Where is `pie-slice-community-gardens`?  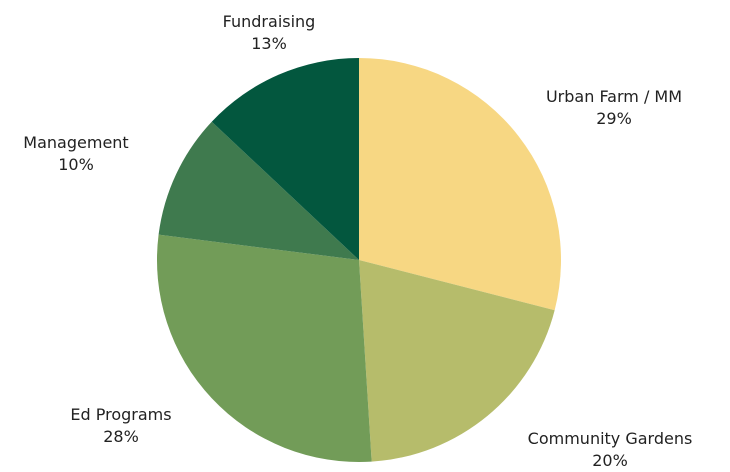 pie-slice-community-gardens is located at coordinates (457, 361).